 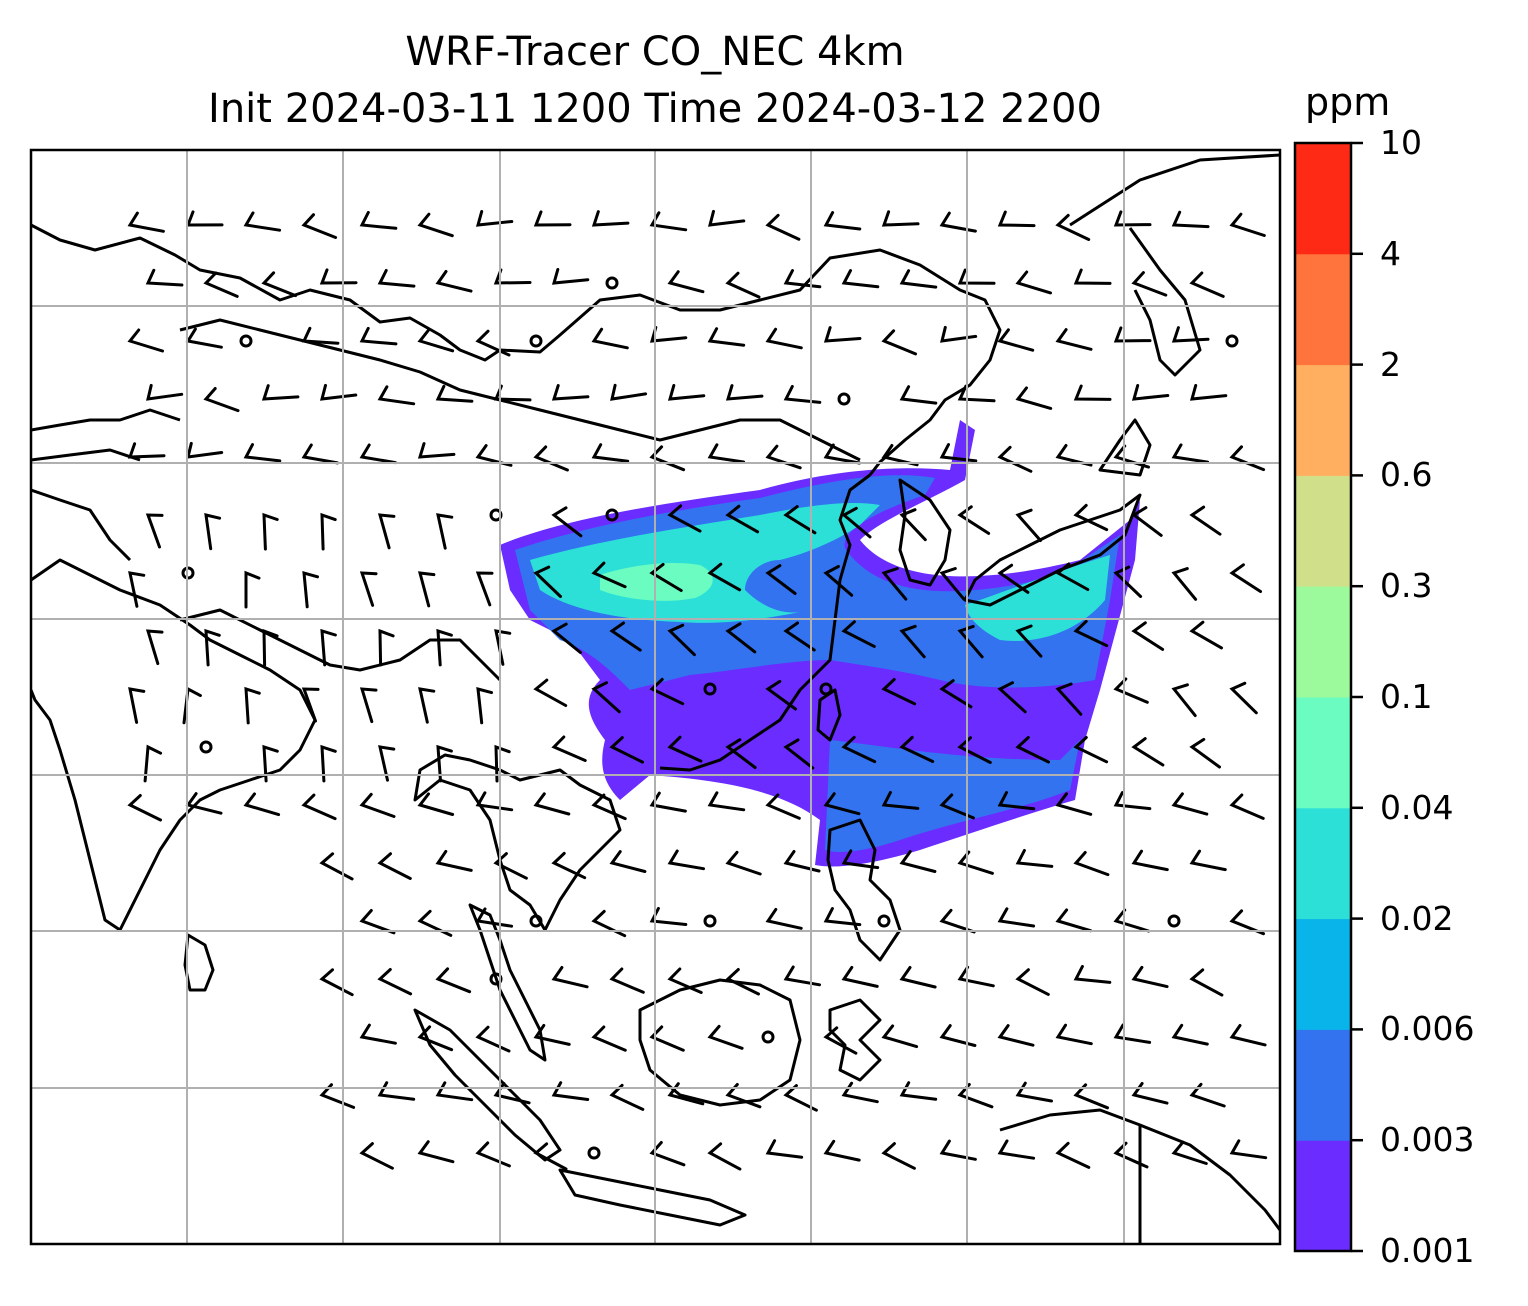 I want to click on colorbar-tick-label: 0.006, so click(x=1427, y=1029).